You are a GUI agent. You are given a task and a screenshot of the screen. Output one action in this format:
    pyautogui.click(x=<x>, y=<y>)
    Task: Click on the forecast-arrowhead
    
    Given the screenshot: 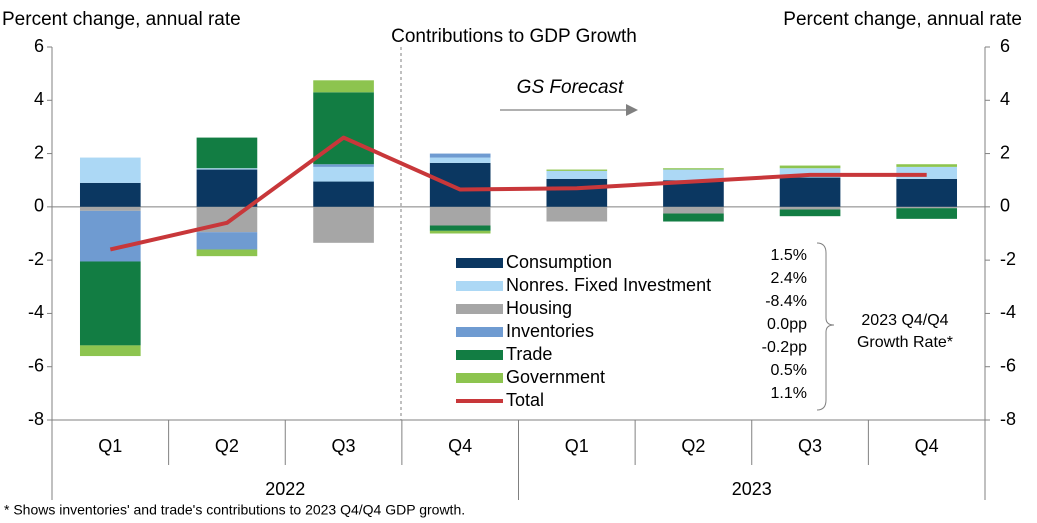 What is the action you would take?
    pyautogui.click(x=632, y=110)
    